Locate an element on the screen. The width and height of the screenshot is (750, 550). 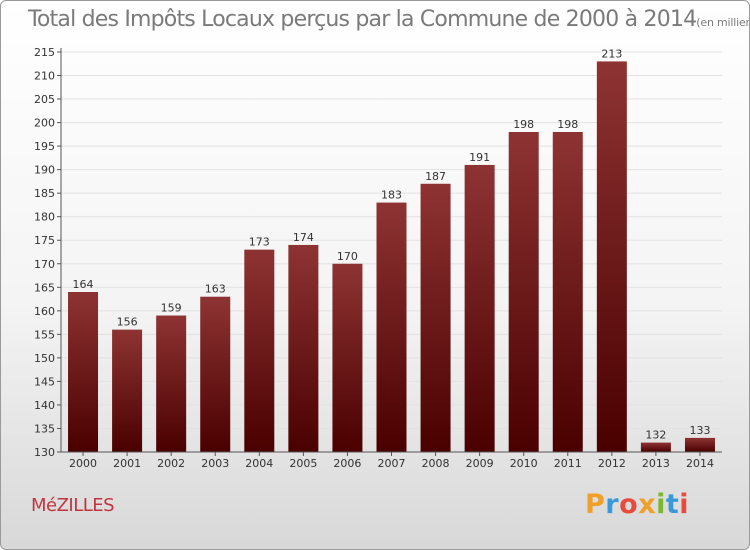
x-tick-label-2002: 2002 is located at coordinates (171, 463).